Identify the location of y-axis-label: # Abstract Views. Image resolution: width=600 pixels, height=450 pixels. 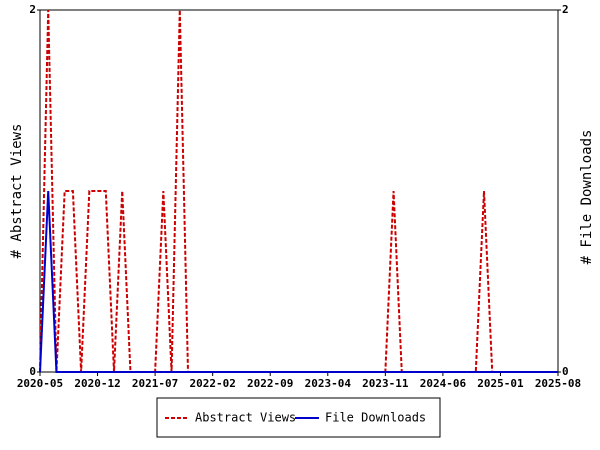
(17, 191).